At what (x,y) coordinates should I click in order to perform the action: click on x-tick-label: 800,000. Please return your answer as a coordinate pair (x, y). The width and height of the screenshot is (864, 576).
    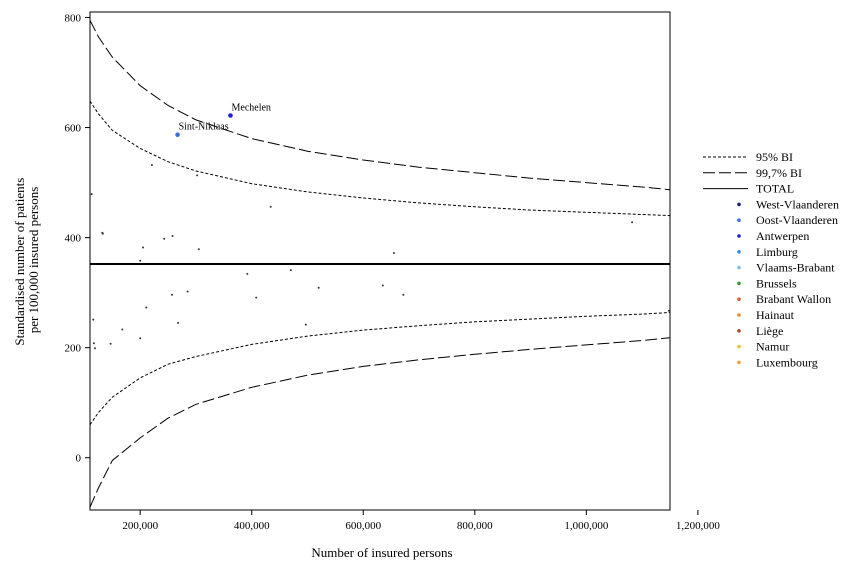
    Looking at the image, I should click on (475, 526).